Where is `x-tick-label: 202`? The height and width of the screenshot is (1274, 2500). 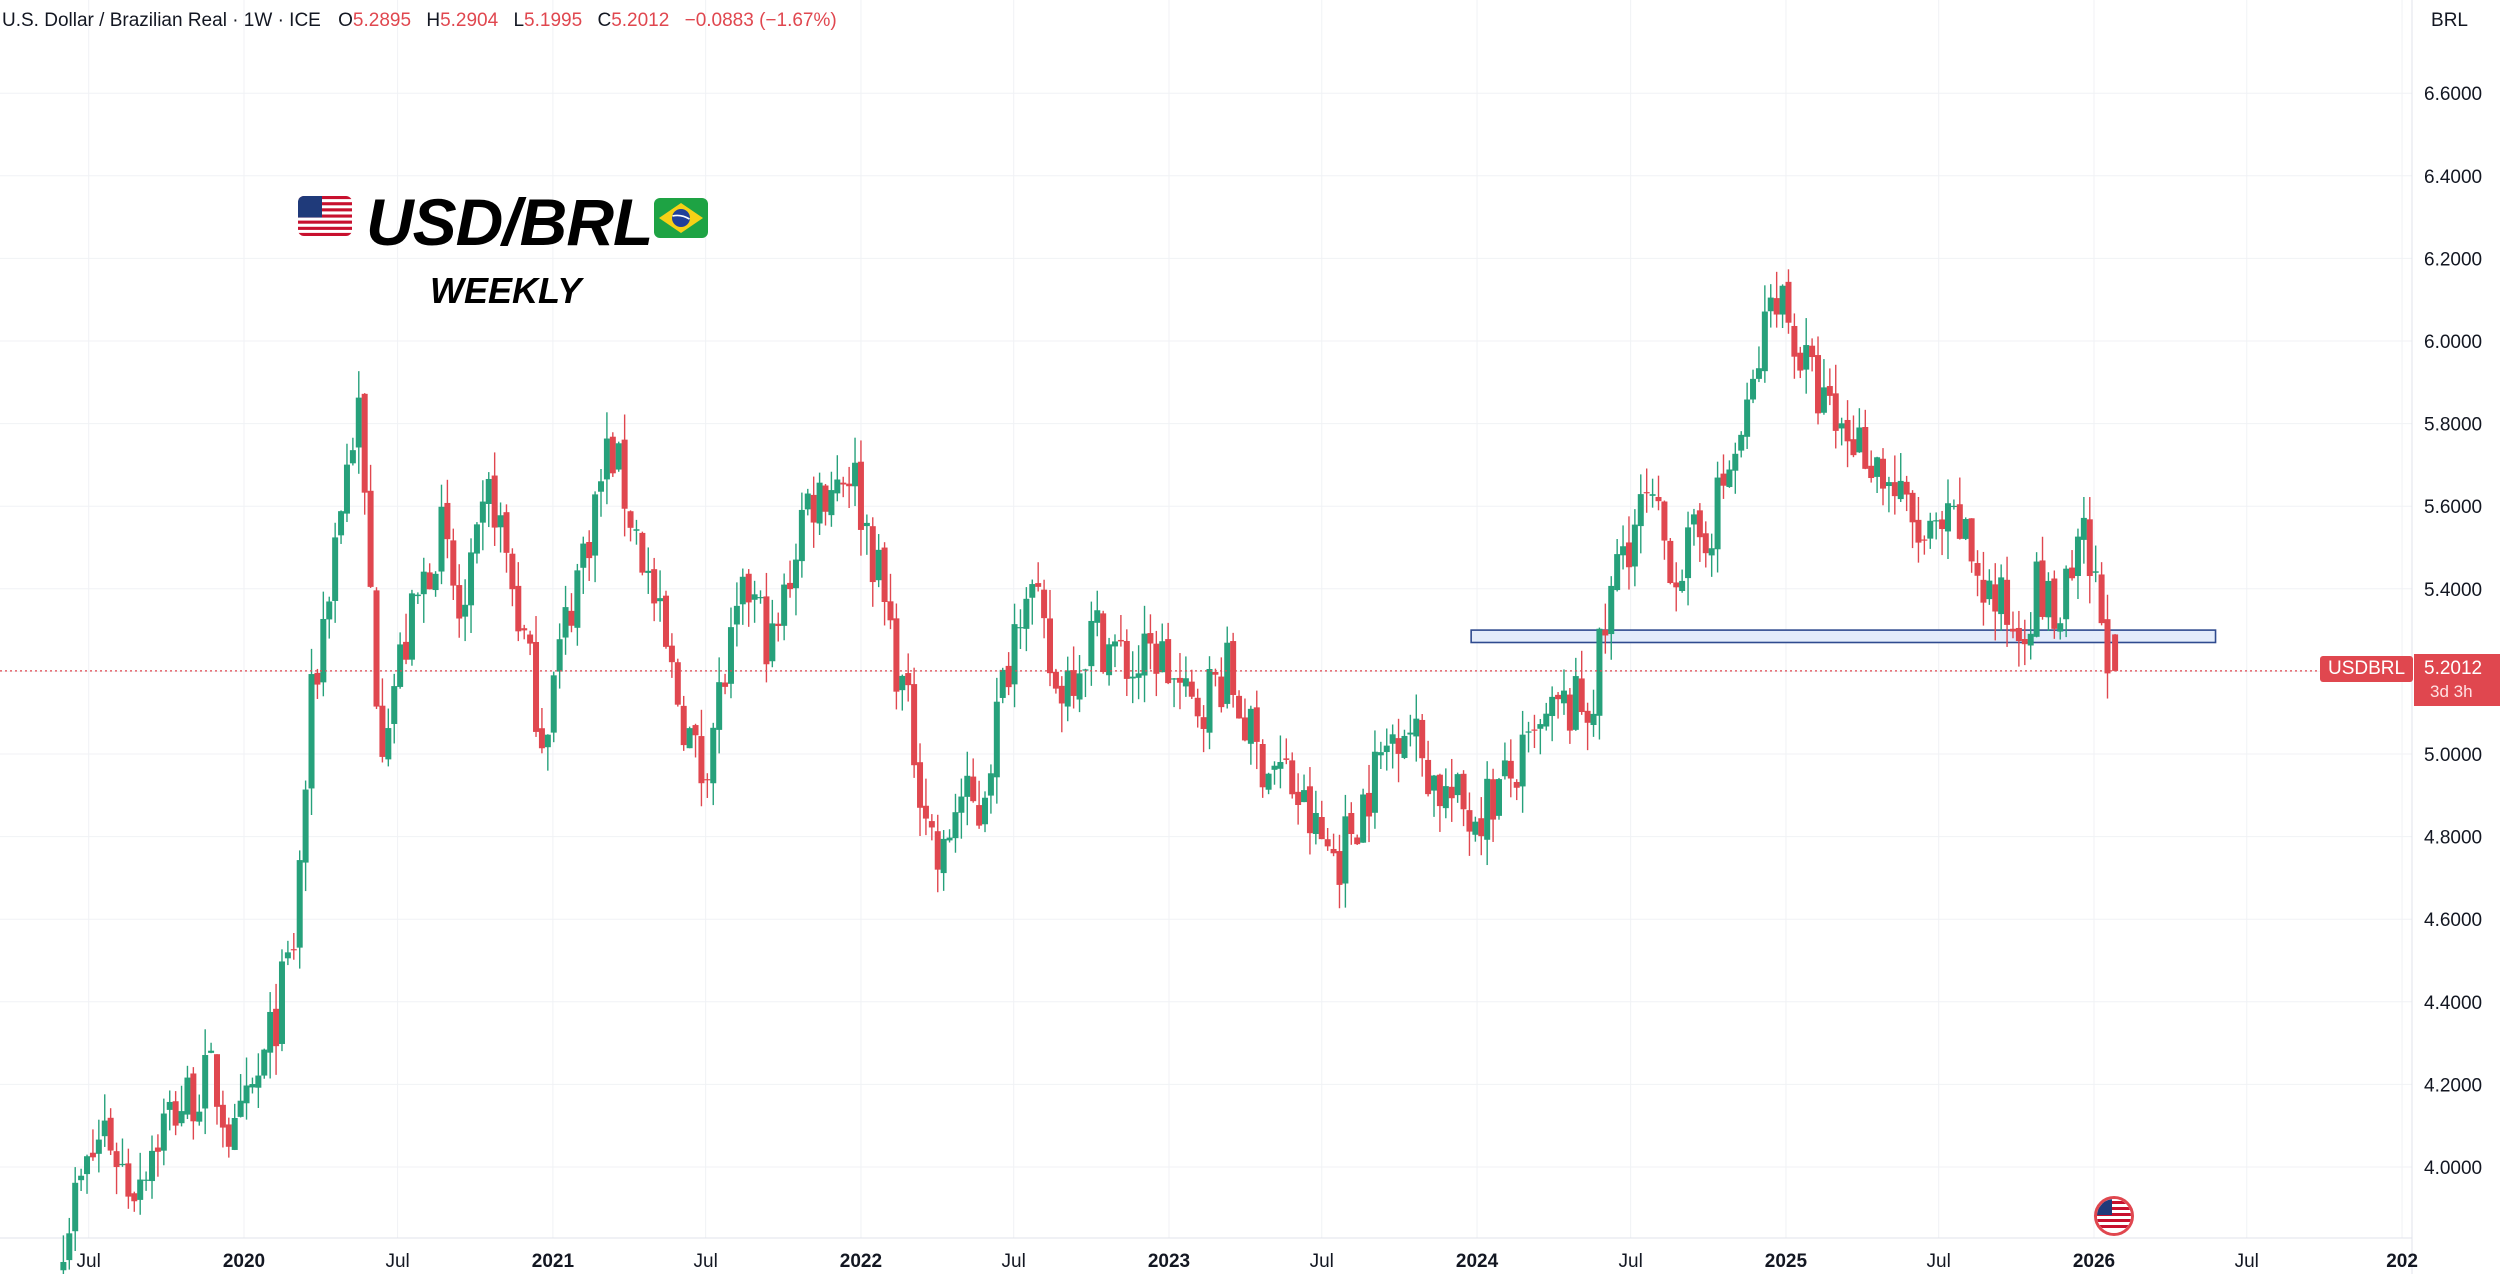
x-tick-label: 202 is located at coordinates (2402, 1261).